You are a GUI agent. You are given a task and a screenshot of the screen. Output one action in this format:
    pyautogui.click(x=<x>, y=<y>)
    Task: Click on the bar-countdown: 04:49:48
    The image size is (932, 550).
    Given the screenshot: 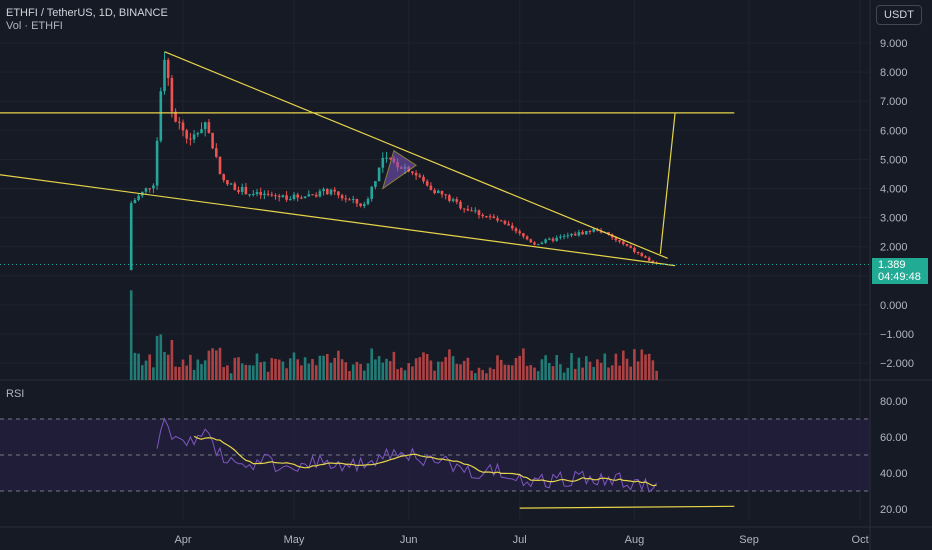 What is the action you would take?
    pyautogui.click(x=899, y=277)
    